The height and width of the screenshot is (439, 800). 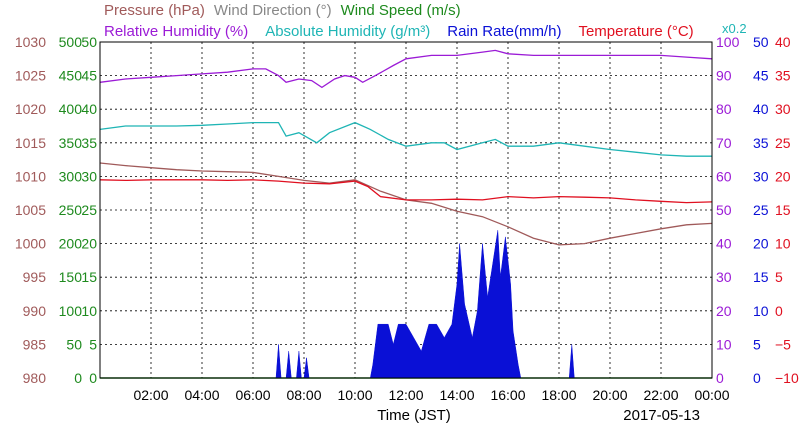 I want to click on left-axis-pressure-label-8: 990, so click(x=35, y=311).